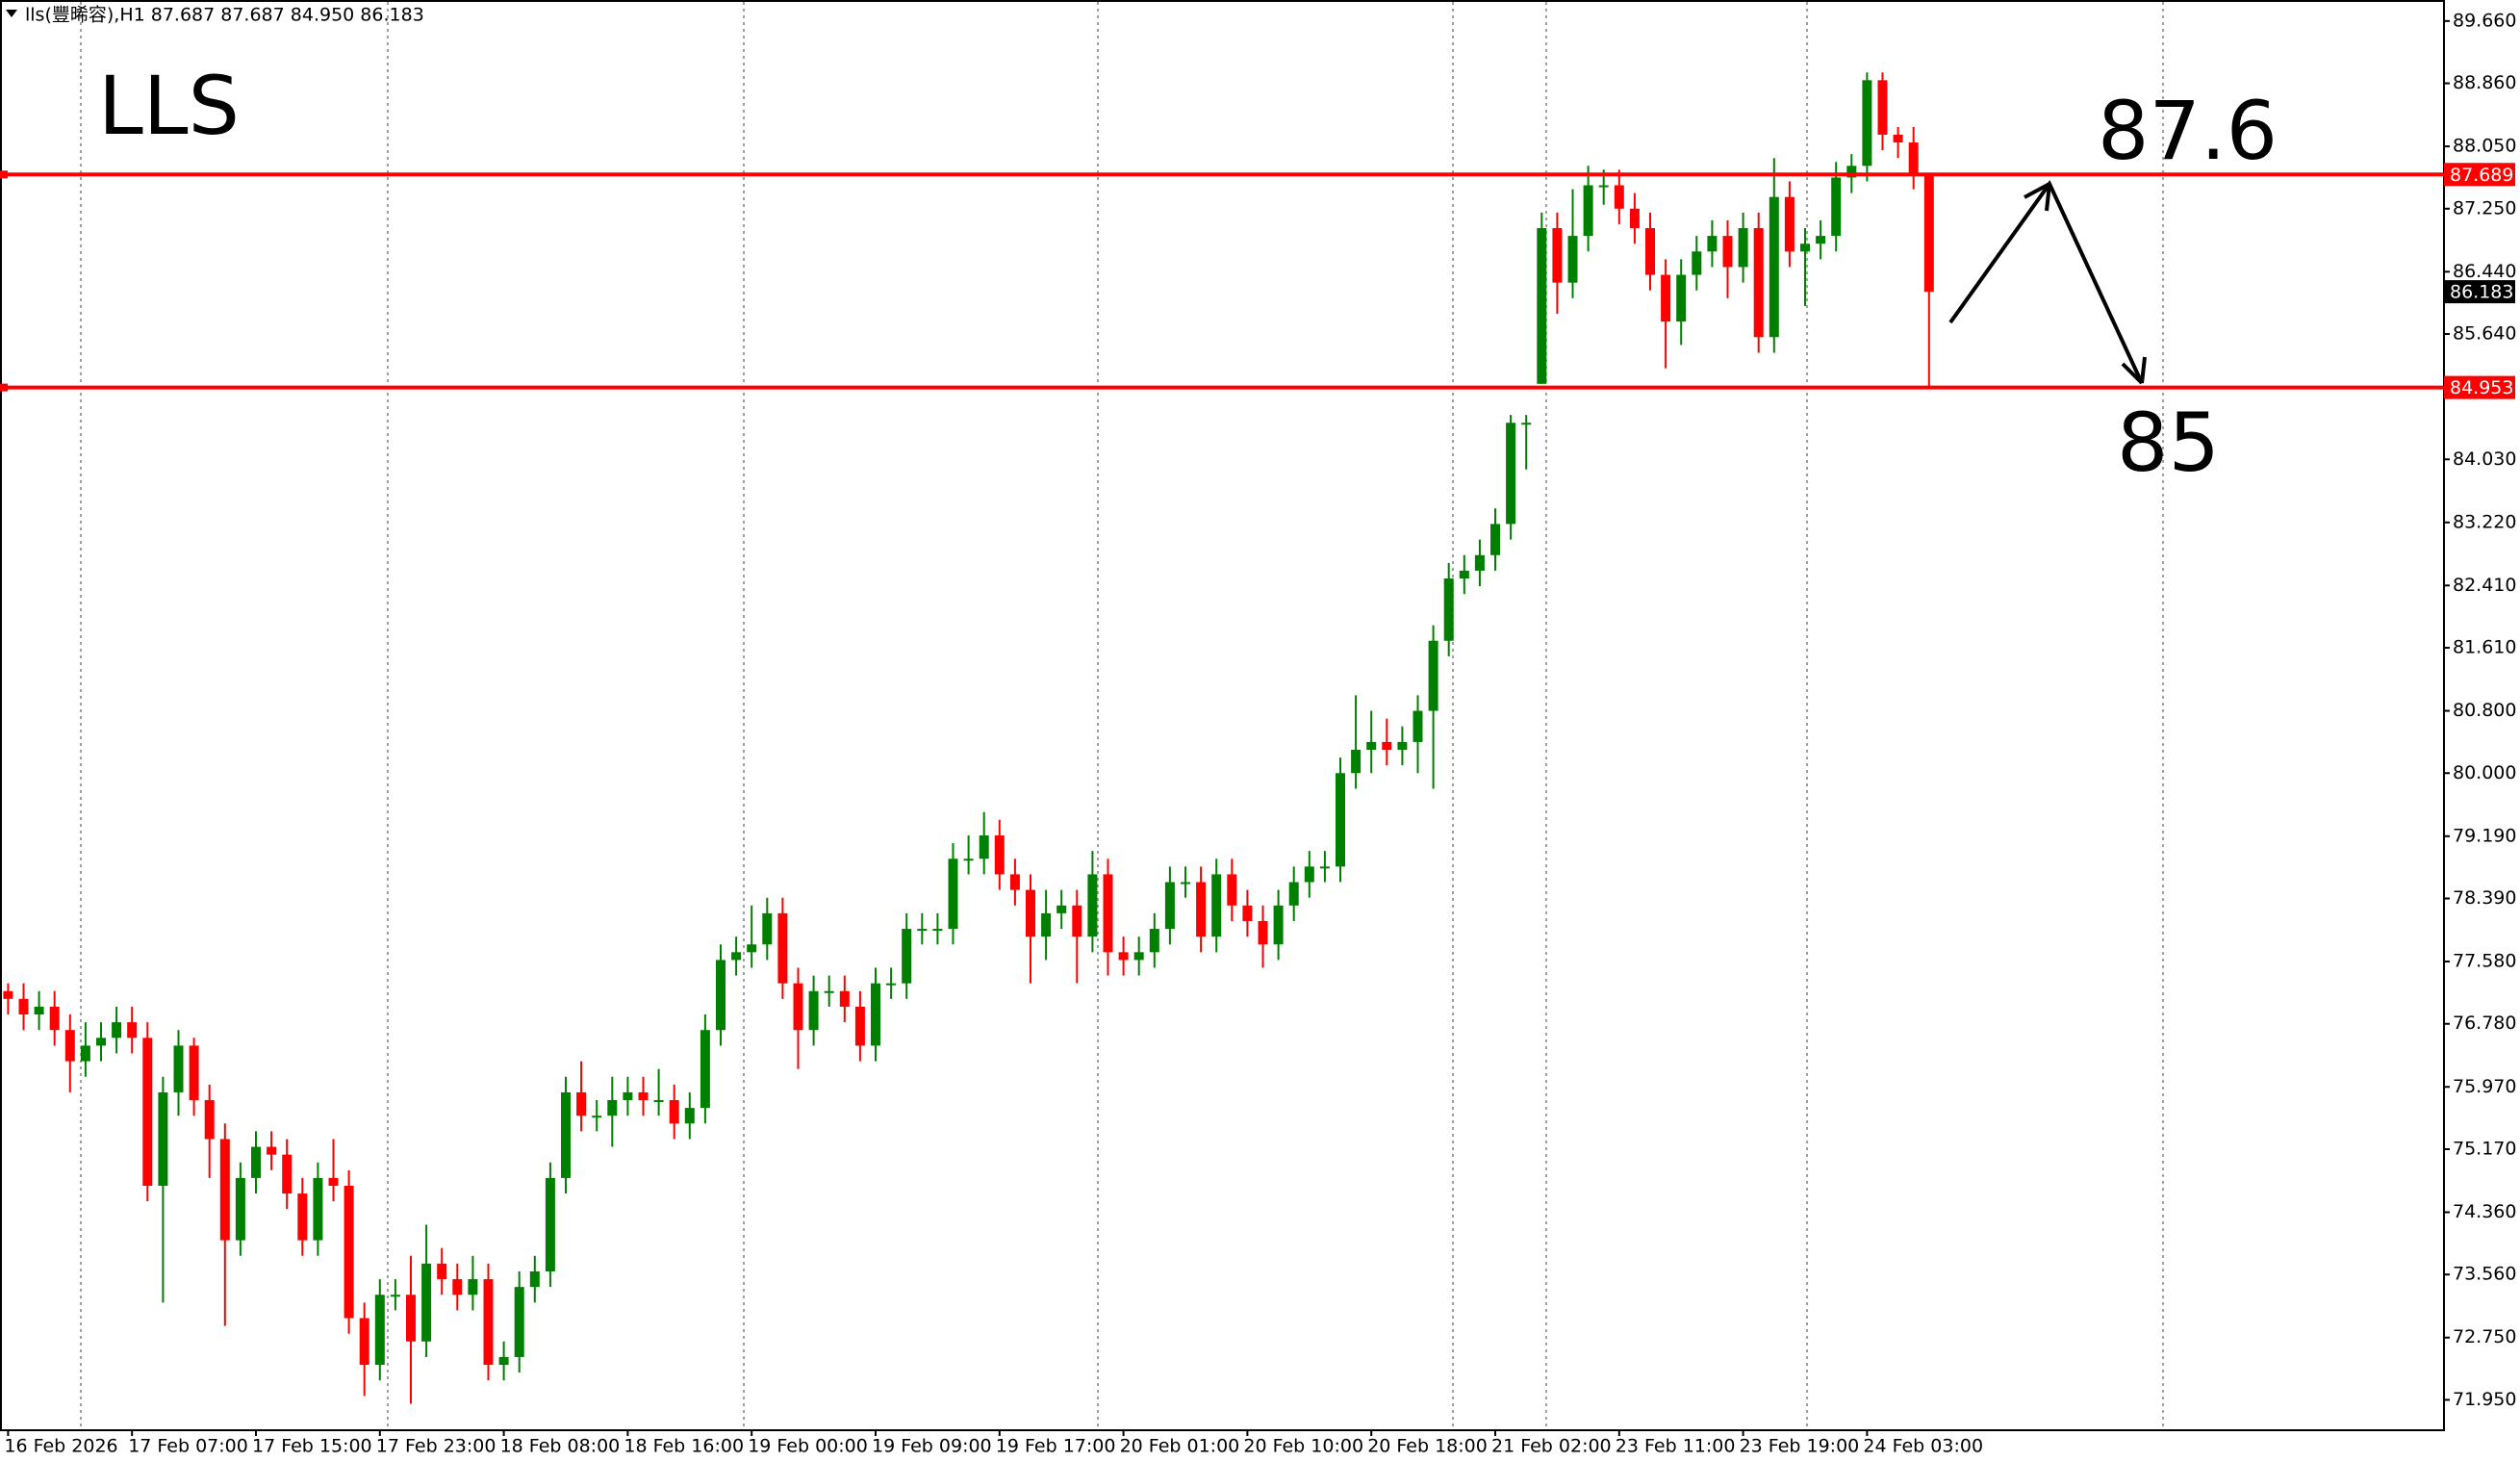 Image resolution: width=2520 pixels, height=1462 pixels. What do you see at coordinates (2485, 82) in the screenshot?
I see `y-tick-label: 88.860` at bounding box center [2485, 82].